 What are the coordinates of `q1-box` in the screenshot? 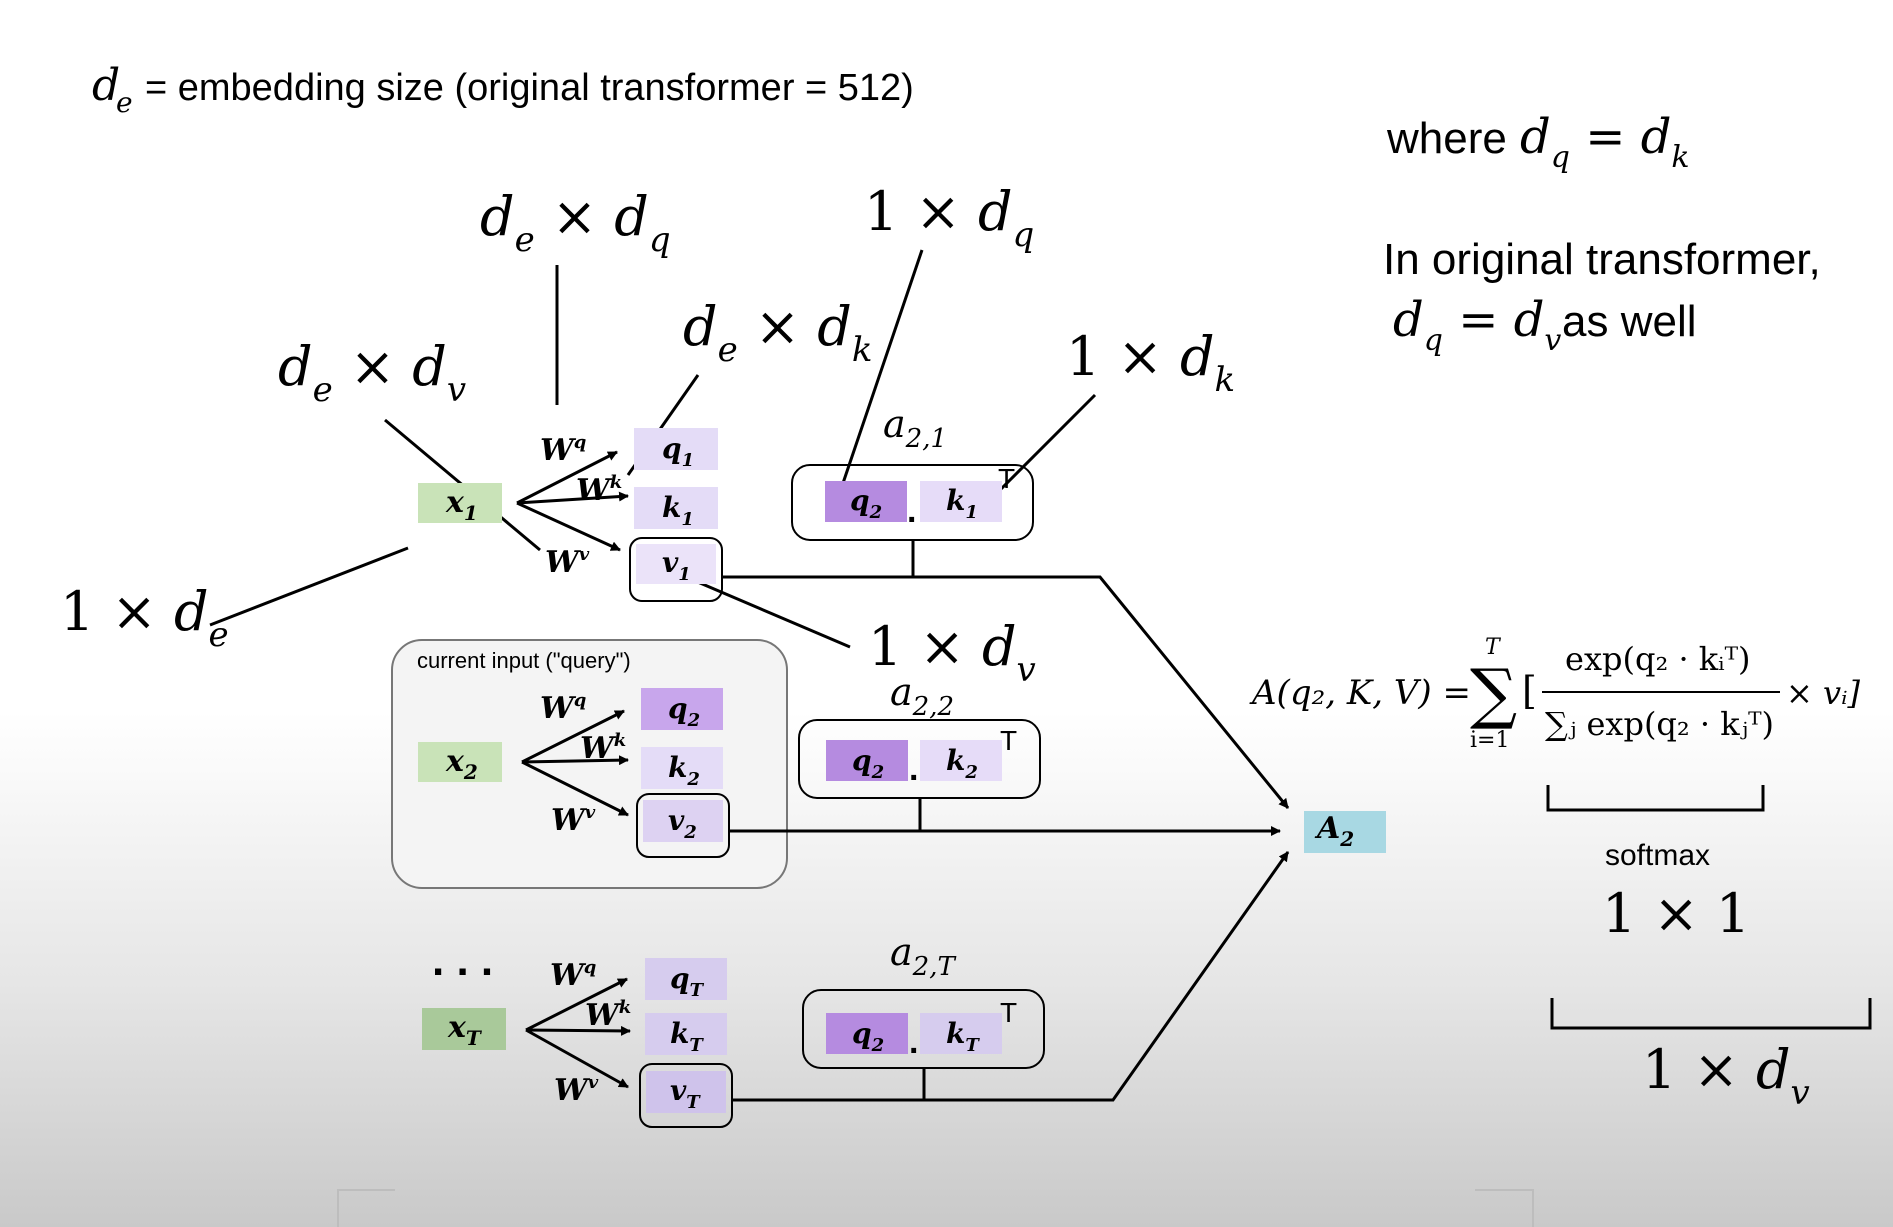 It's located at (676, 449).